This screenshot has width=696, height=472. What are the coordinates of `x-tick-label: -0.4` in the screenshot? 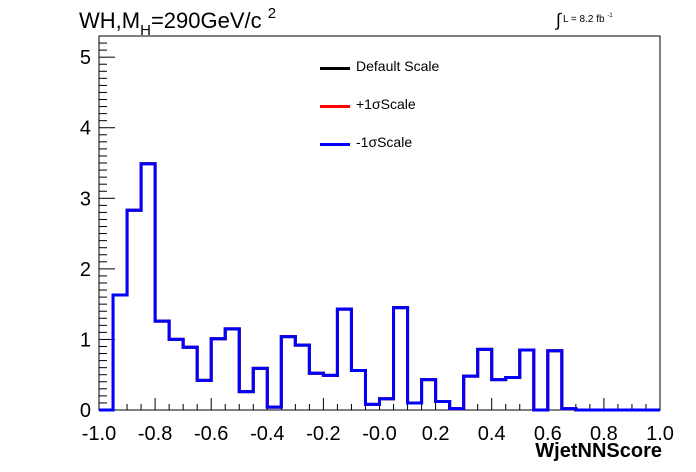 It's located at (267, 434).